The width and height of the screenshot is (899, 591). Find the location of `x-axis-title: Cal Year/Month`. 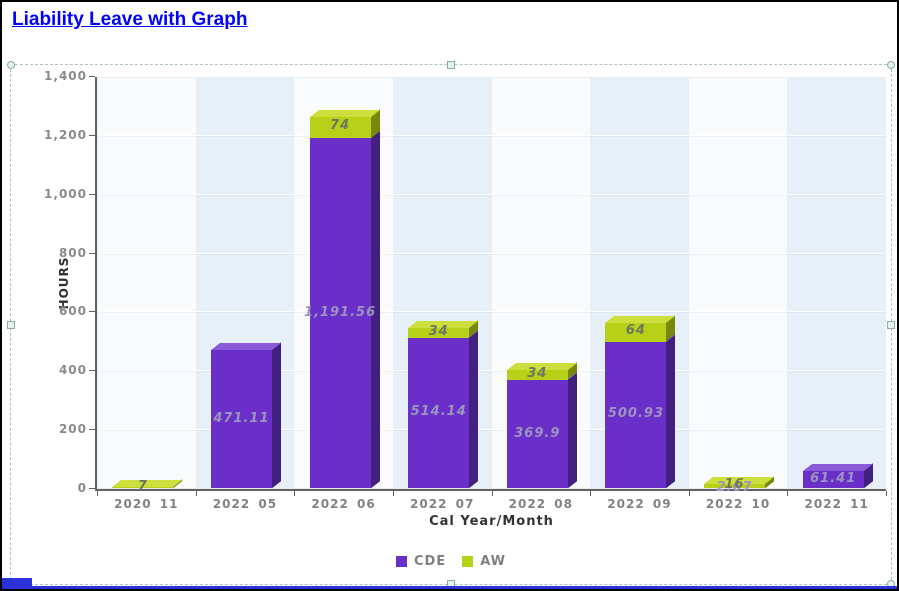

x-axis-title: Cal Year/Month is located at coordinates (491, 521).